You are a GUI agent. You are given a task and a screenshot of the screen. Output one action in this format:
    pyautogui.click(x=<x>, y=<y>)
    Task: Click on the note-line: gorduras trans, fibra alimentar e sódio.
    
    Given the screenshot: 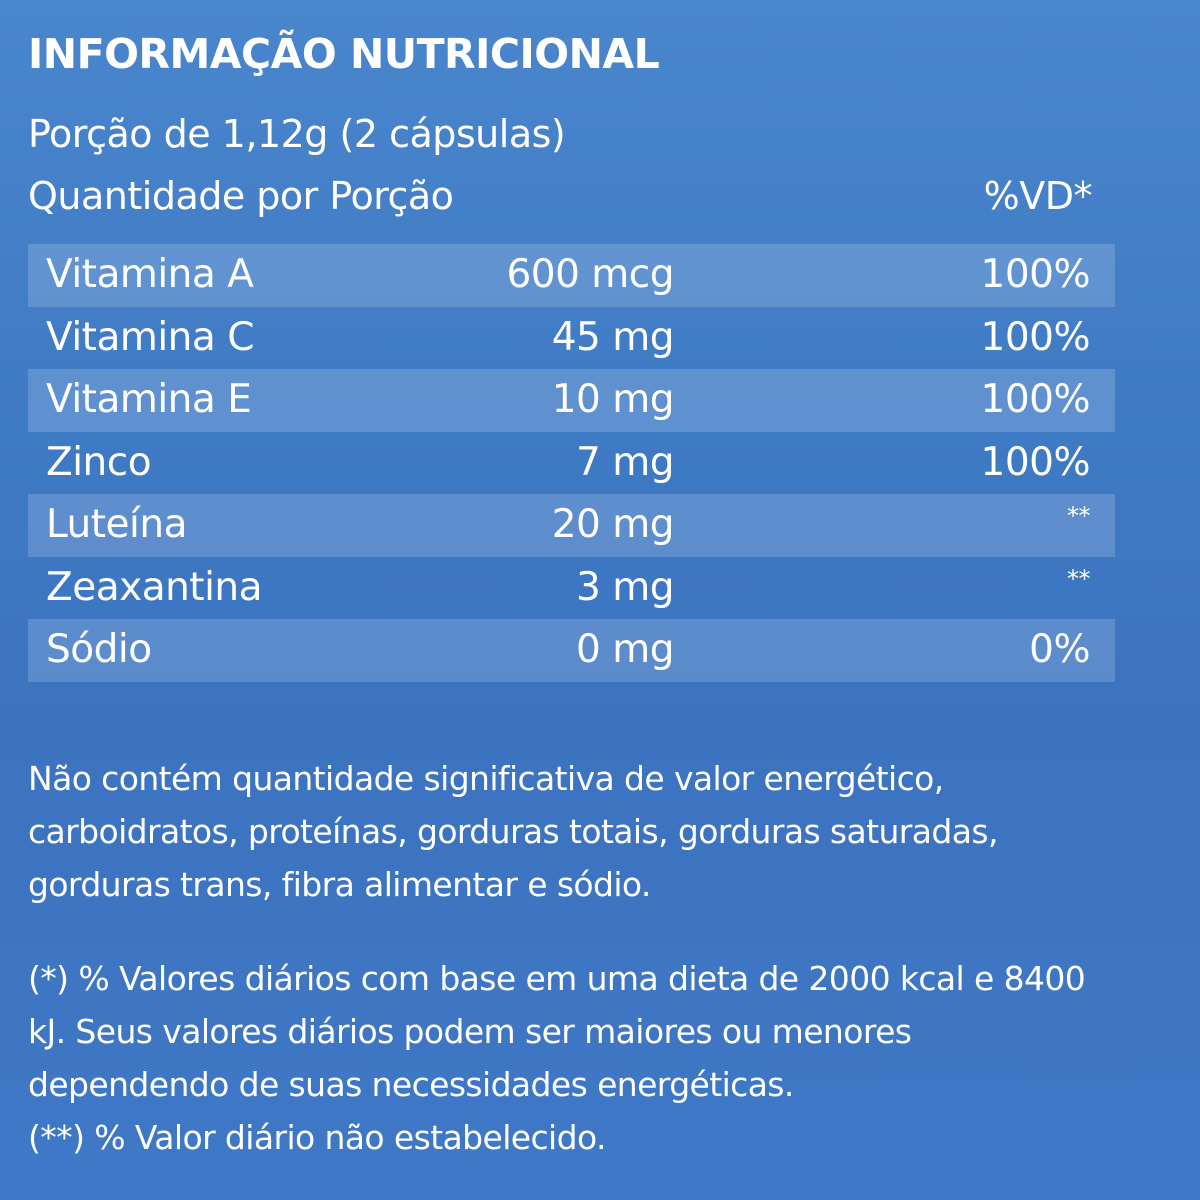 What is the action you would take?
    pyautogui.click(x=339, y=884)
    